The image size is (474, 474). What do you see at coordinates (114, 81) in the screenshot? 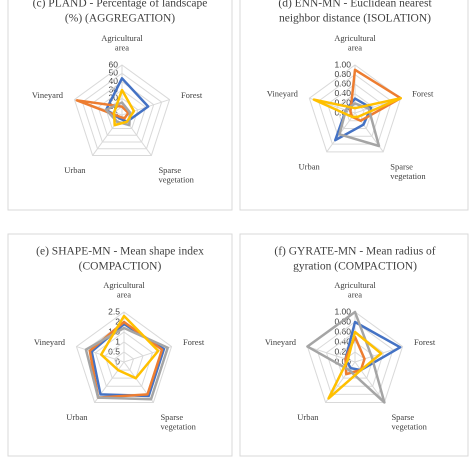
I see `r-tick-label: 40` at bounding box center [114, 81].